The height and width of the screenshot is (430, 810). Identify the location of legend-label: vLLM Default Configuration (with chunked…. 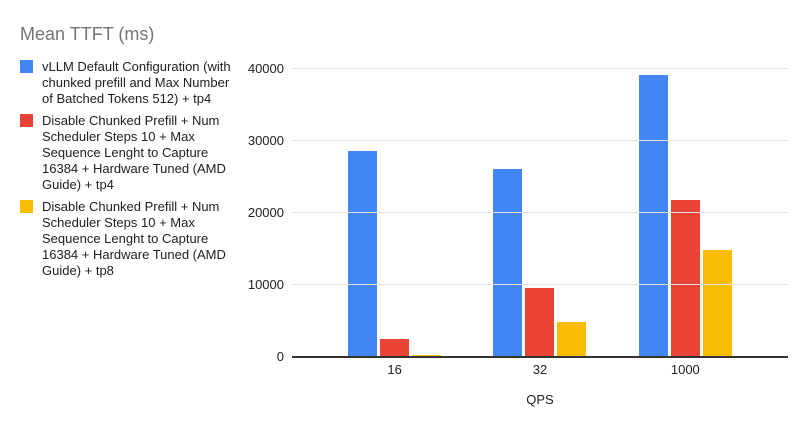
(136, 82).